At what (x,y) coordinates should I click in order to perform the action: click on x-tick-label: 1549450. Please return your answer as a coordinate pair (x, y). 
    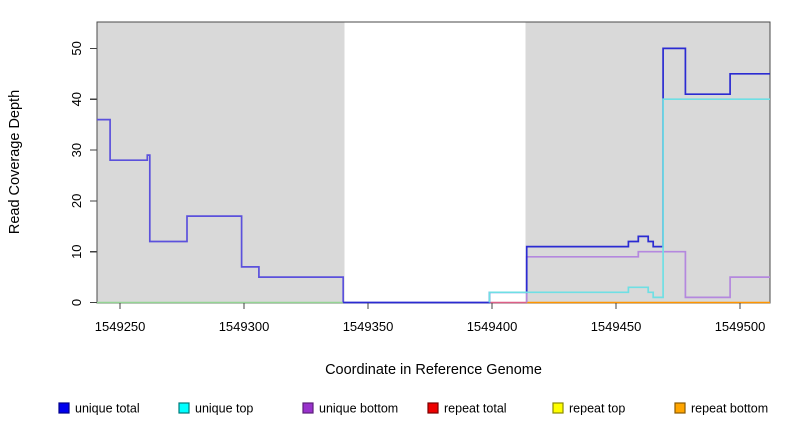
    Looking at the image, I should click on (616, 326).